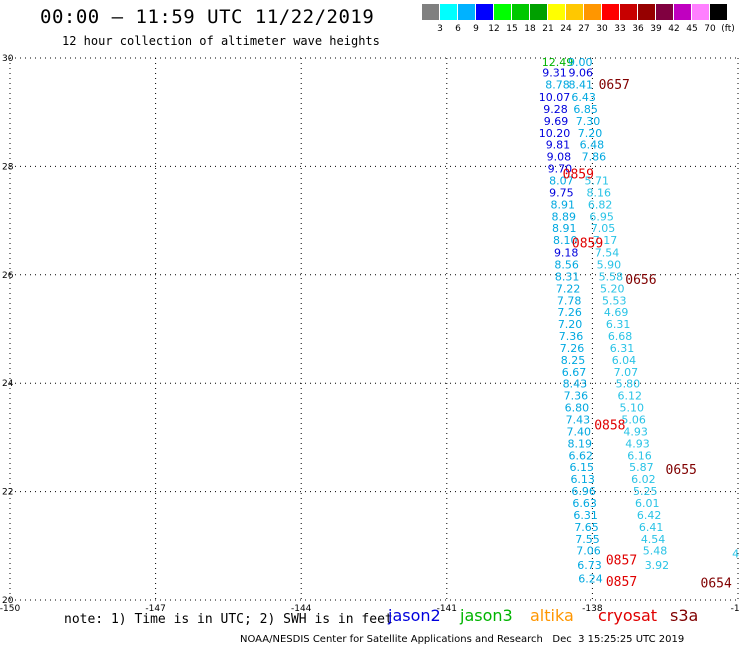 The width and height of the screenshot is (740, 650). Describe the element at coordinates (628, 384) in the screenshot. I see `wave-height-point: 5.80` at that location.